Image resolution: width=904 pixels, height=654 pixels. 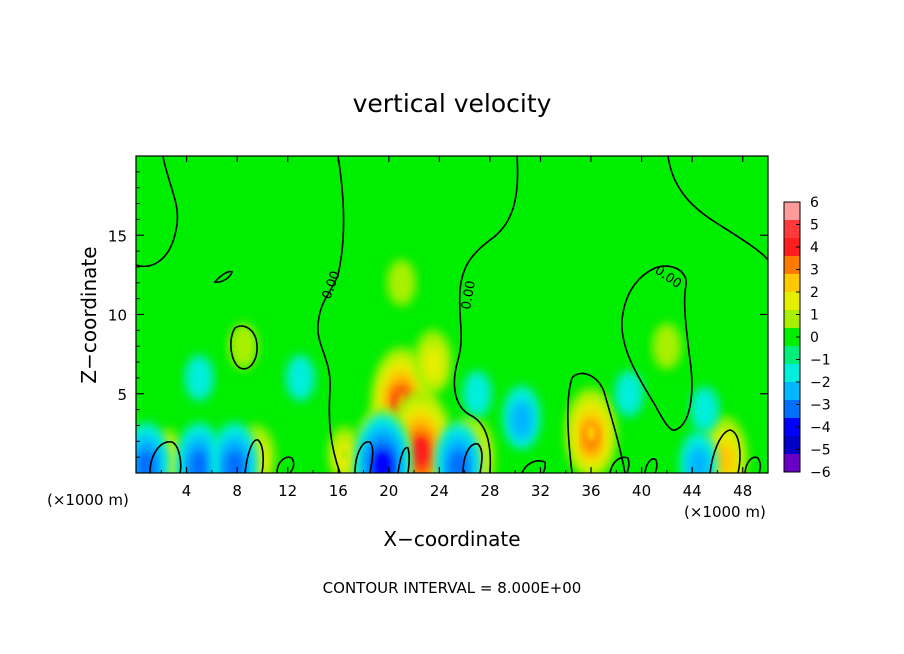 I want to click on contour-small-d, so click(x=472, y=458).